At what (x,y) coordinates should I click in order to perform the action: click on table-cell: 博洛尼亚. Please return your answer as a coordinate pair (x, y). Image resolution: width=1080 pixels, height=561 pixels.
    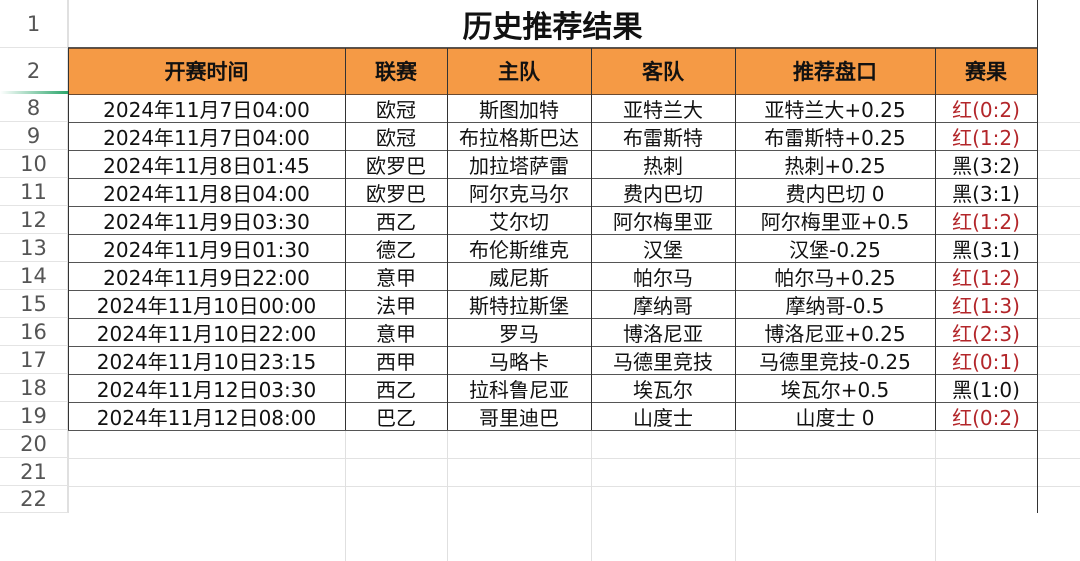
    Looking at the image, I should click on (663, 333).